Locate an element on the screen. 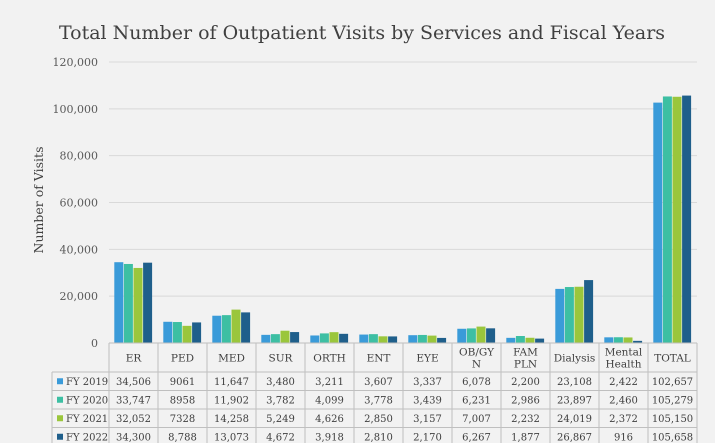  y-tick-label: 40,000 is located at coordinates (79, 249).